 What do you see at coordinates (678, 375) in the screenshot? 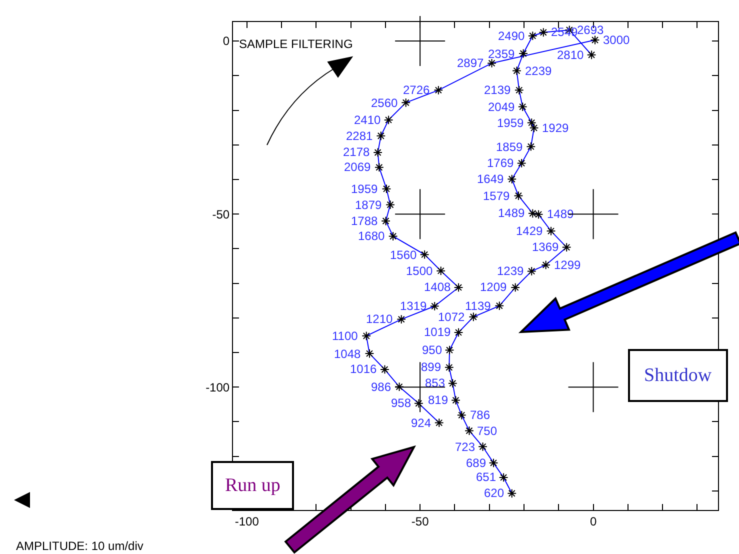
I see `annotation: Shutdow` at bounding box center [678, 375].